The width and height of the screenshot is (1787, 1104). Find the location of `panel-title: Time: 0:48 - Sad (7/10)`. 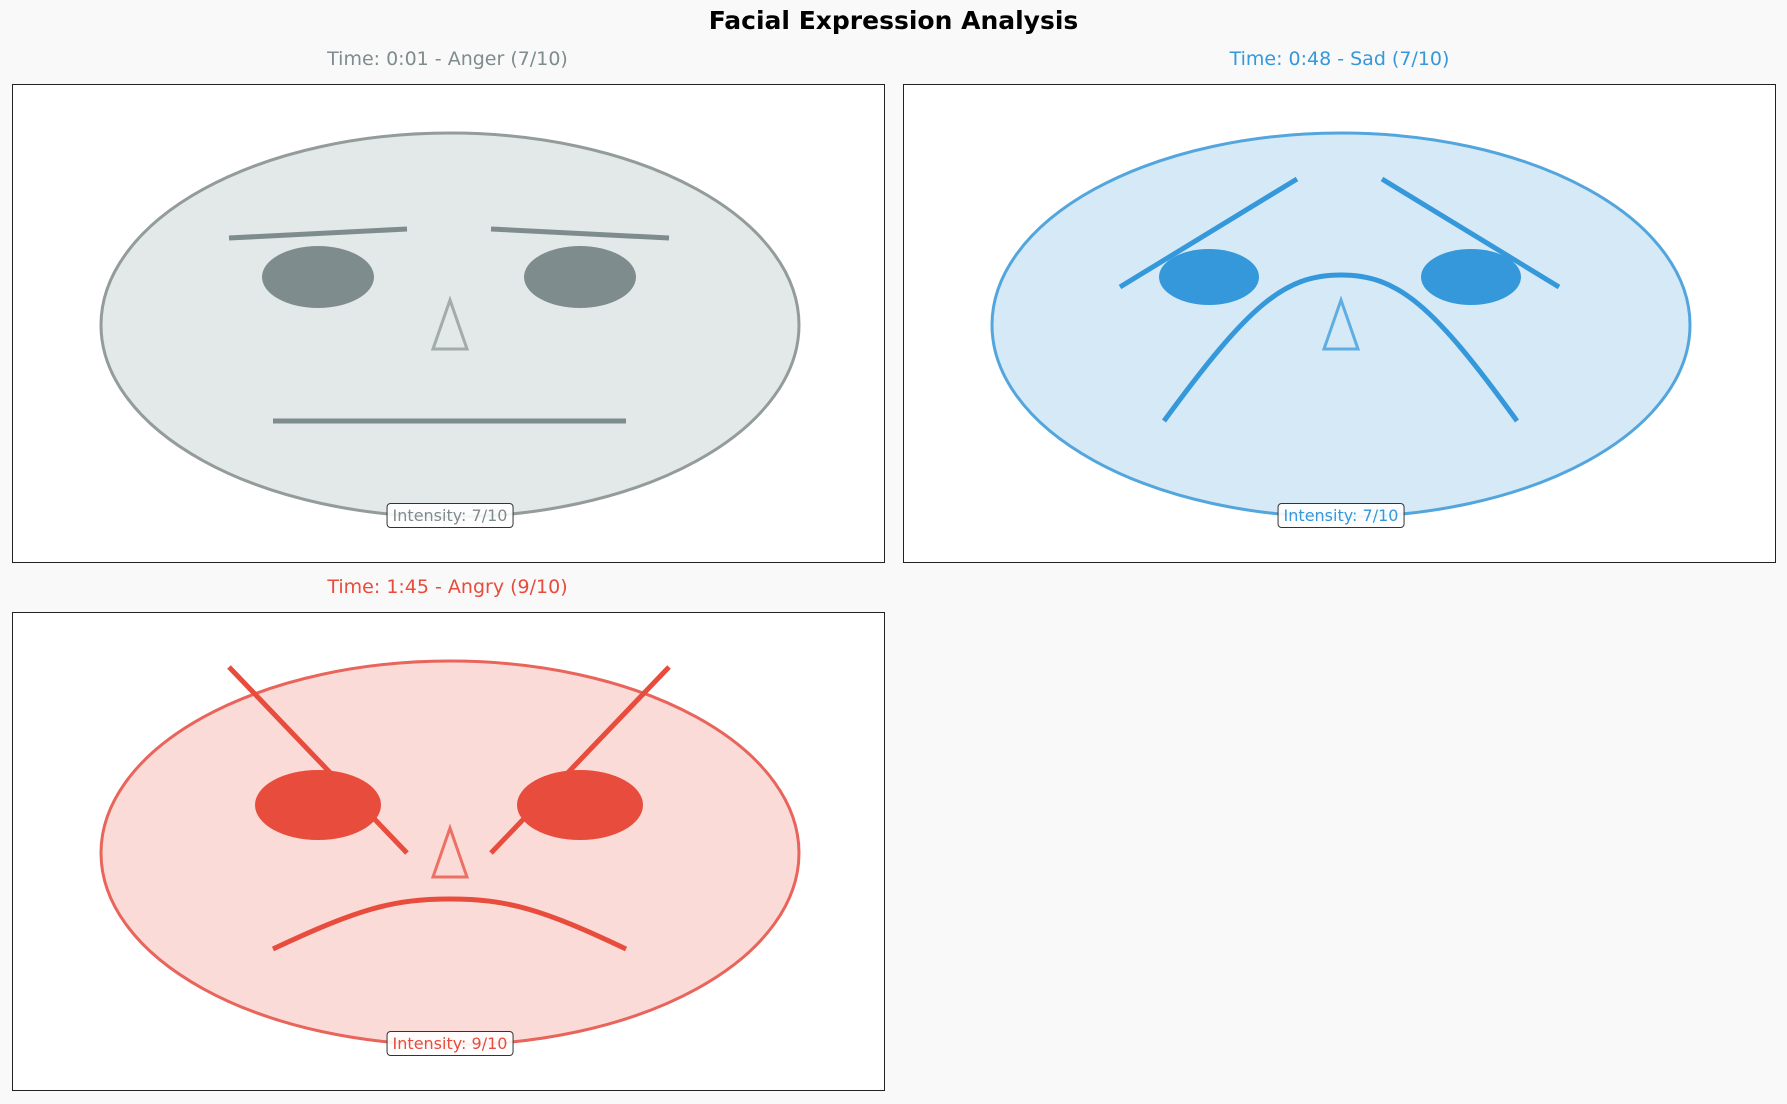

panel-title: Time: 0:48 - Sad (7/10) is located at coordinates (1339, 59).